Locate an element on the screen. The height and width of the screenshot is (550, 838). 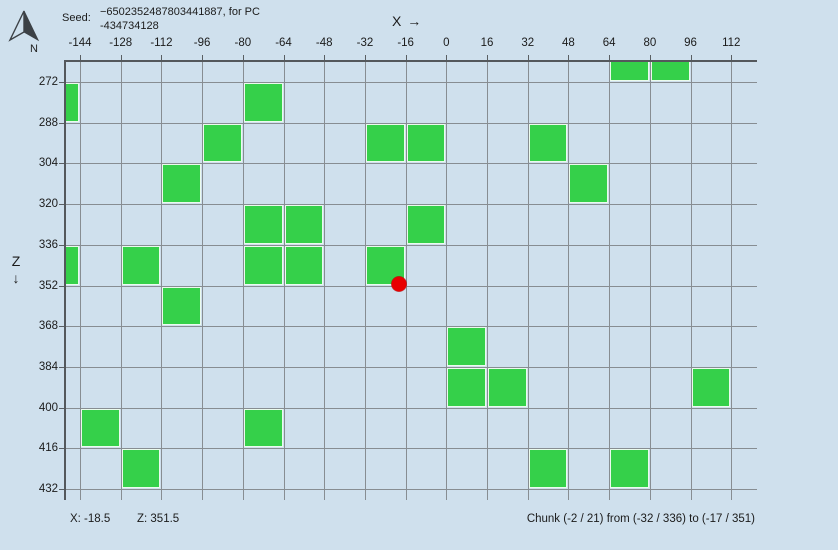
x-axis-tick-label: 0 is located at coordinates (446, 43).